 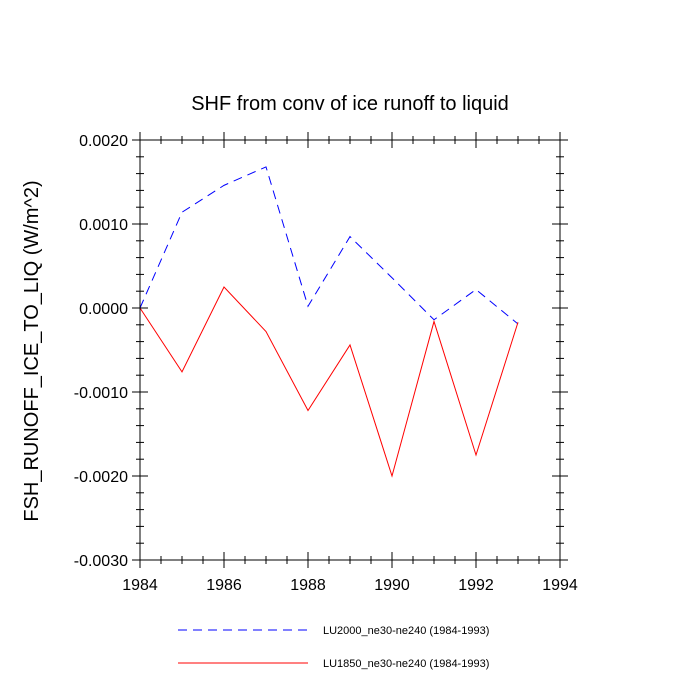 What do you see at coordinates (101, 477) in the screenshot?
I see `y-tick-label: -0.0020` at bounding box center [101, 477].